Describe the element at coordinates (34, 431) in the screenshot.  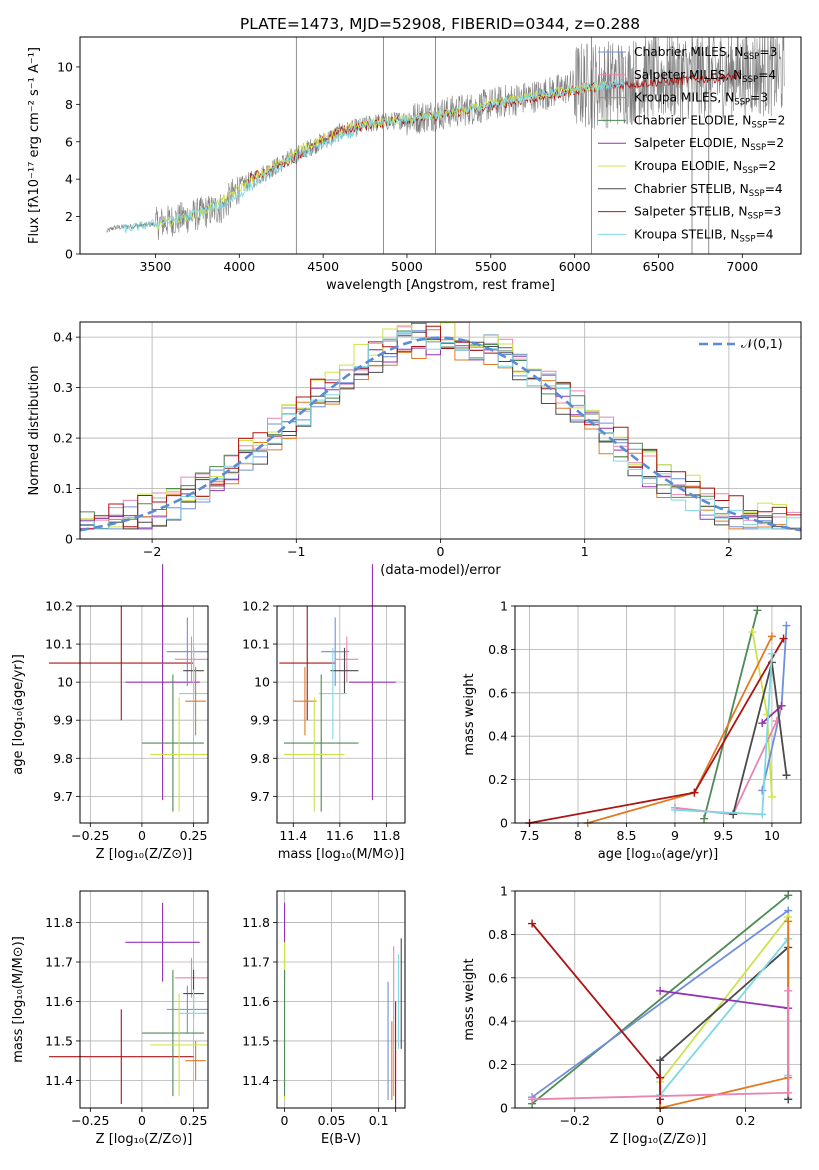
I see `y-axis-label: Normed distribution` at that location.